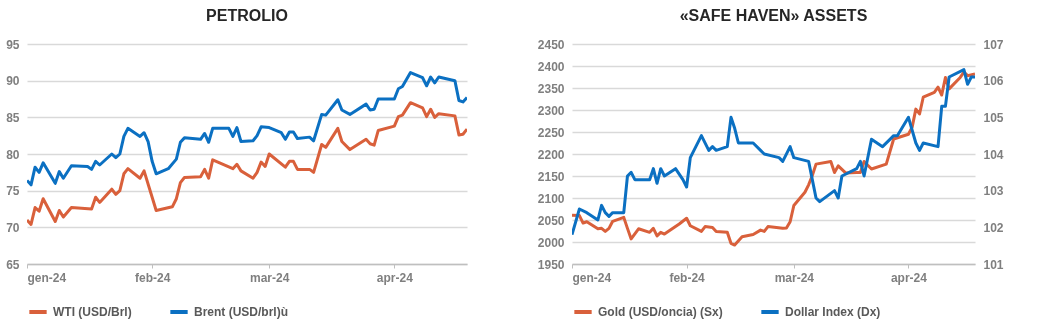  I want to click on y-tick-label: 2350, so click(551, 88).